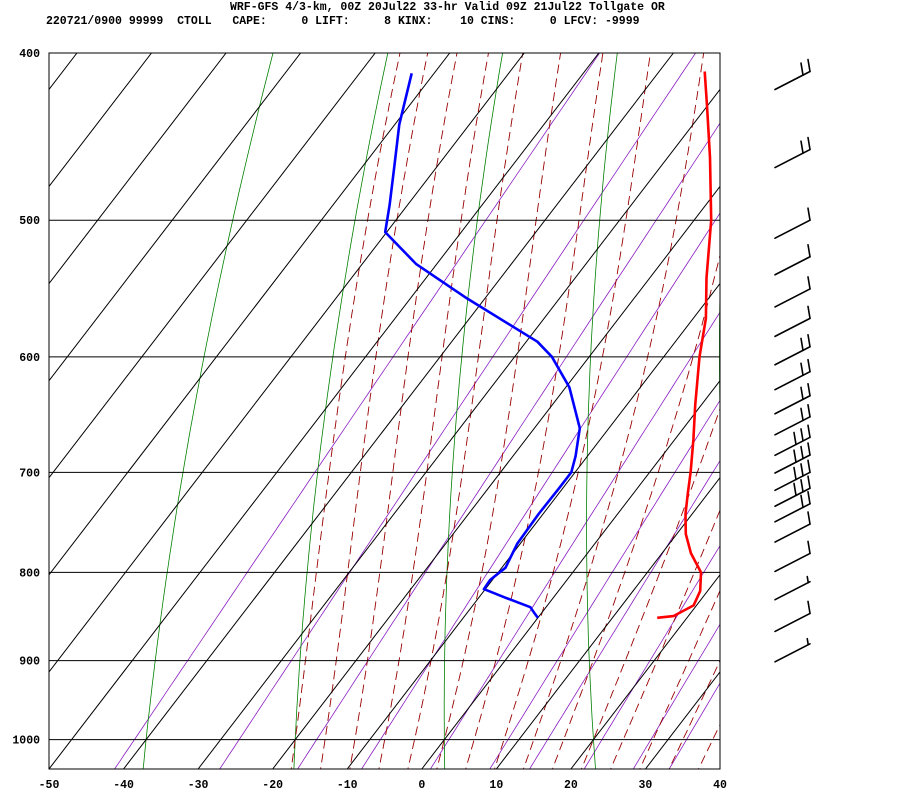  I want to click on x-tick-label: -40, so click(123, 785).